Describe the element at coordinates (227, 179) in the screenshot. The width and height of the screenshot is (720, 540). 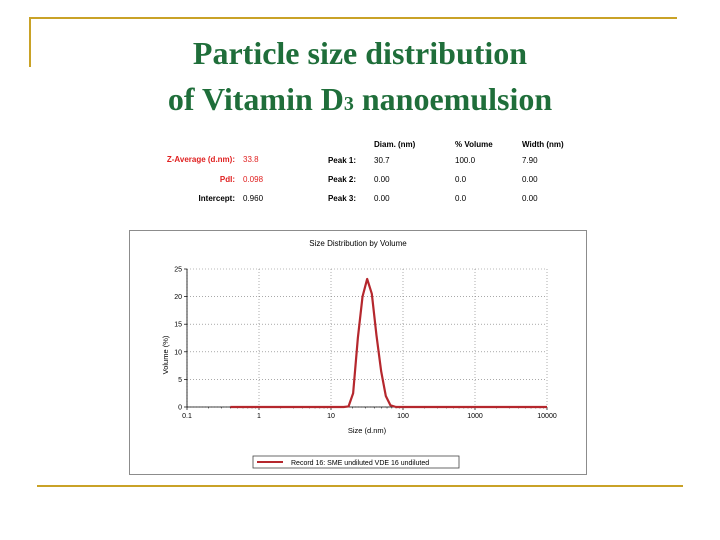
I see `pdi-label: PdI:` at that location.